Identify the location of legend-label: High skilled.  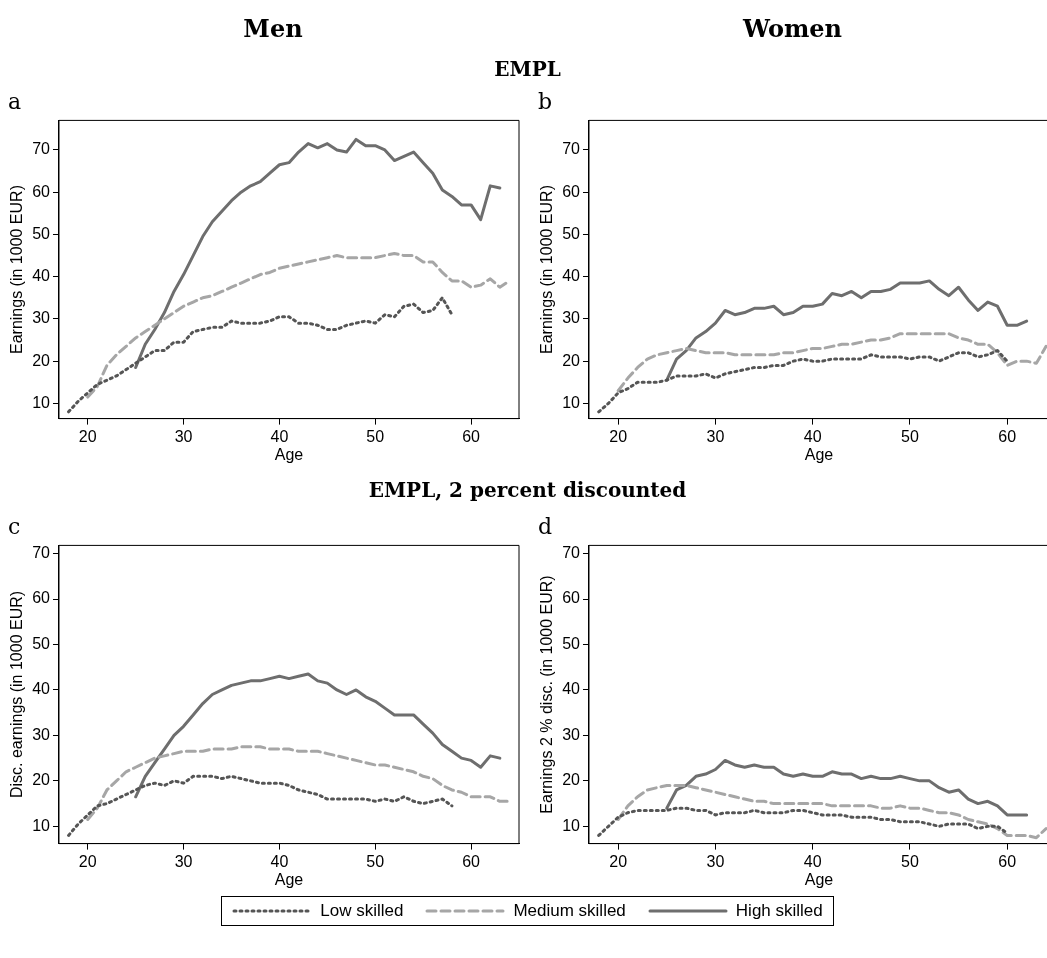
(779, 911).